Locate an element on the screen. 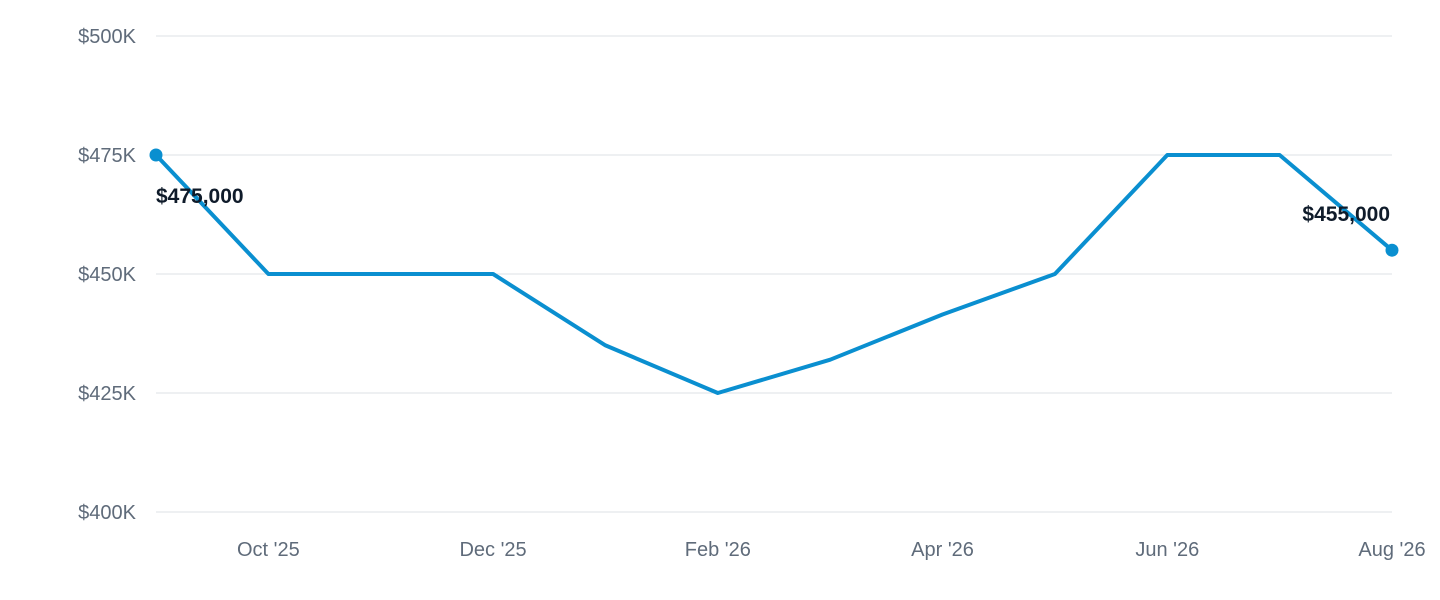 The height and width of the screenshot is (600, 1440). y-tick-label: $425K is located at coordinates (107, 394).